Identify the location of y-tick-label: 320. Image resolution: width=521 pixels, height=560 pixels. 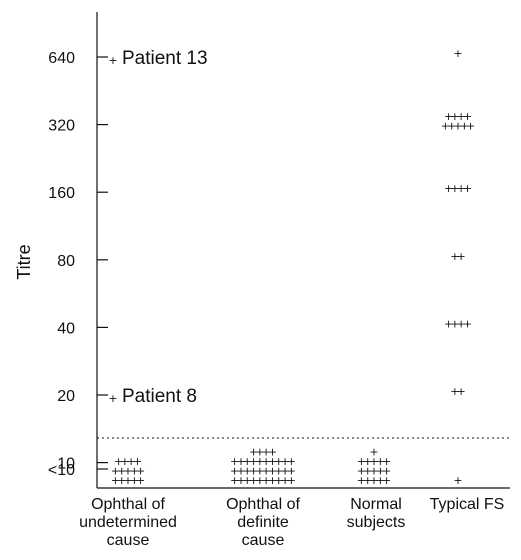
(61, 126).